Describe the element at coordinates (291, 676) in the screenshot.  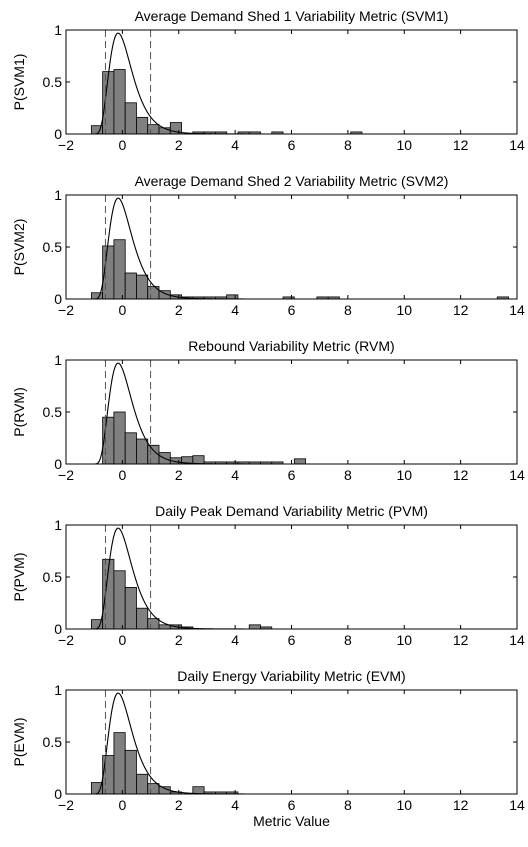
I see `subplot-title: Daily Energy Variability Metric (EVM)` at that location.